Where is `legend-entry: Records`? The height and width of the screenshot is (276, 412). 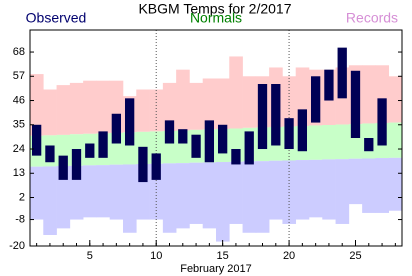 legend-entry: Records is located at coordinates (372, 18).